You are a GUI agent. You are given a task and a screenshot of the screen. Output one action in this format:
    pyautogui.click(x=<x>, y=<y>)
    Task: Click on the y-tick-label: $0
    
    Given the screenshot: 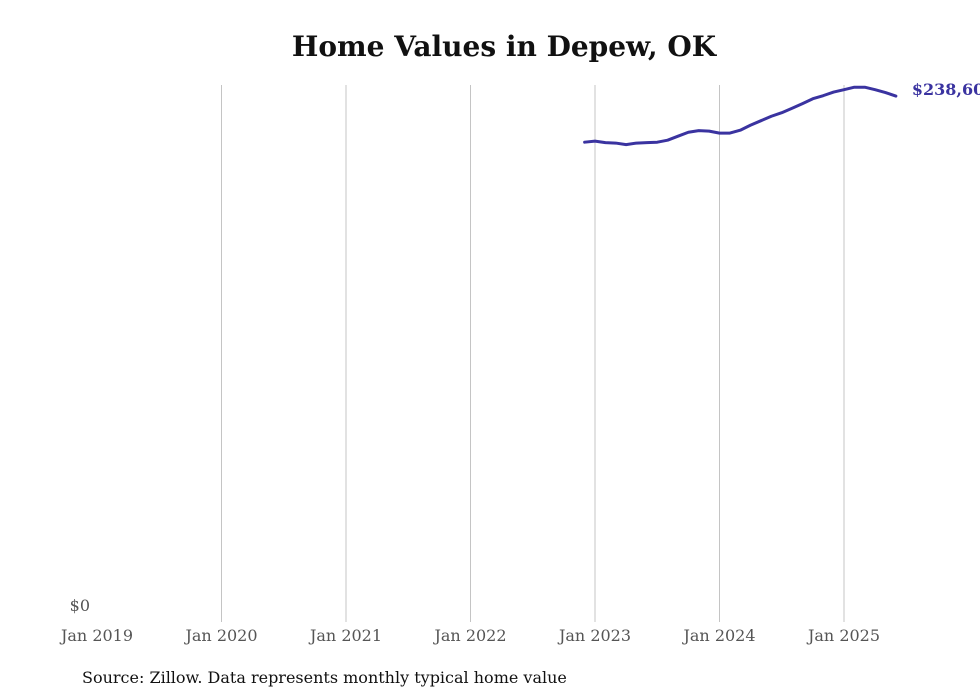 What is the action you would take?
    pyautogui.click(x=80, y=605)
    